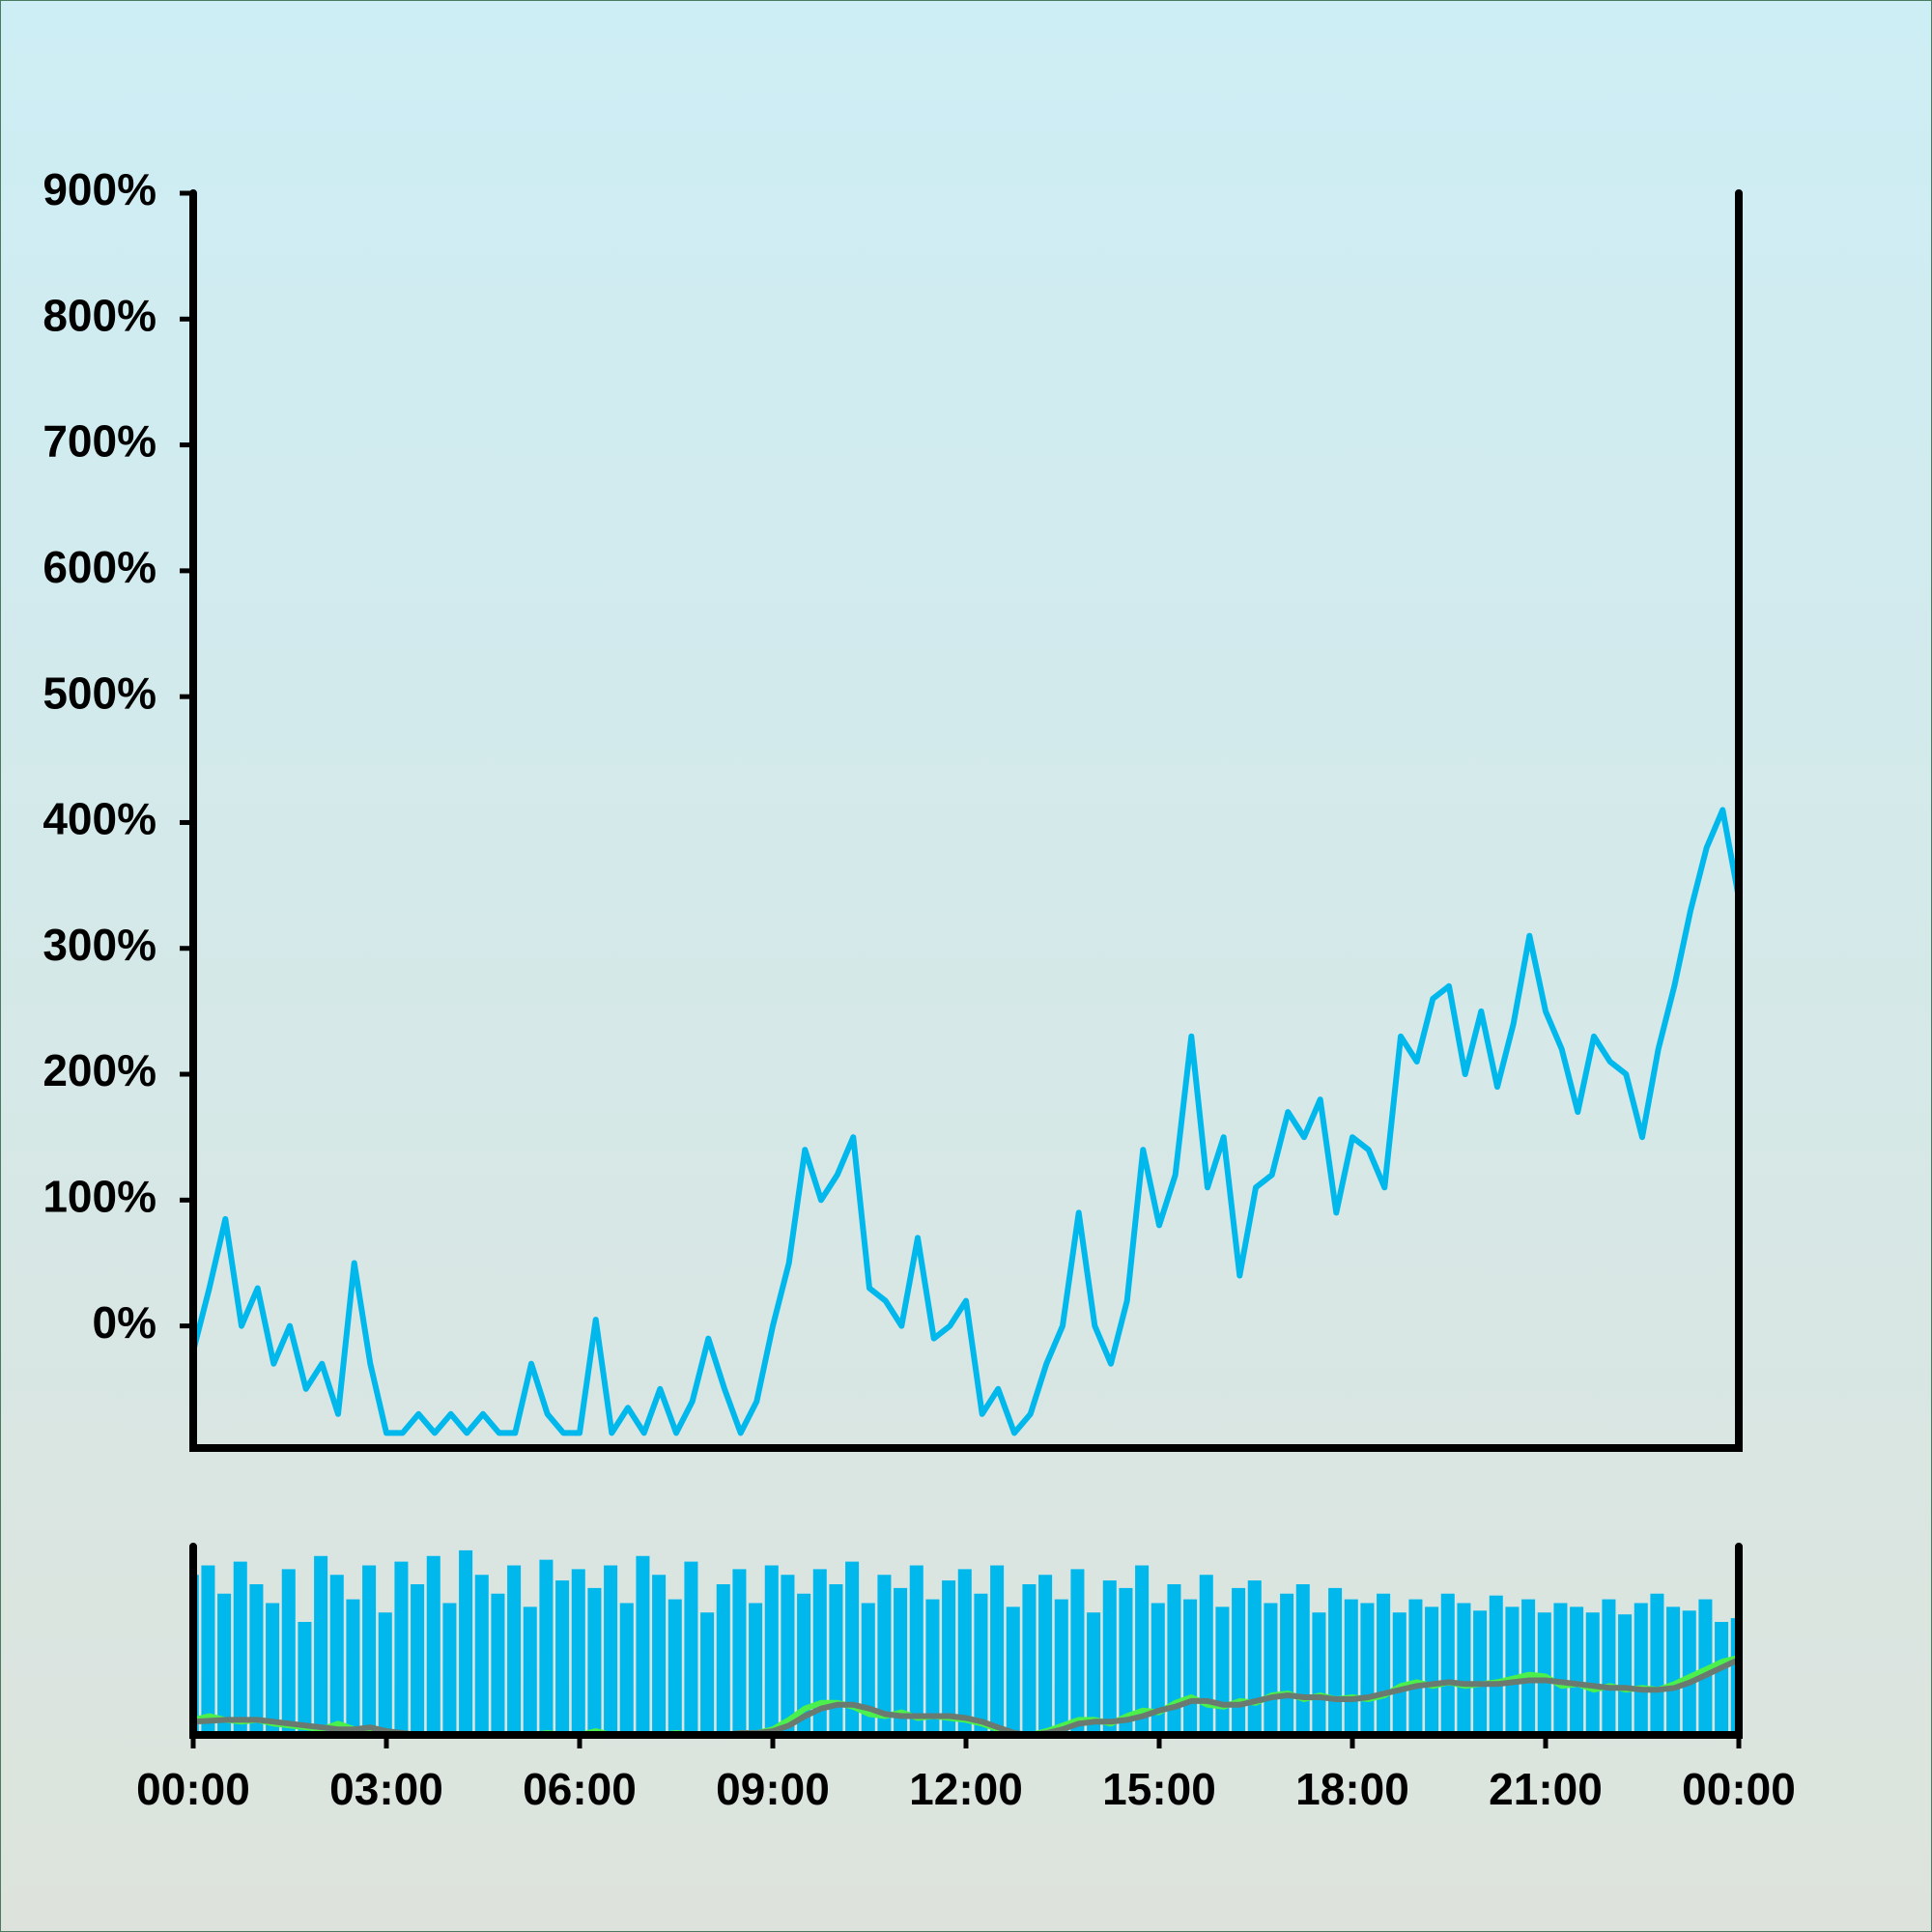 The image size is (1932, 1932). I want to click on y-tick-label: 800%, so click(99, 315).